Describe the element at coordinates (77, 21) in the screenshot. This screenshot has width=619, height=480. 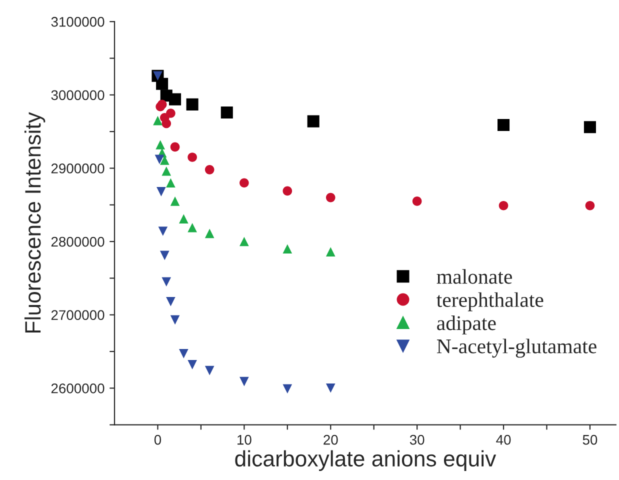
I see `y-tick-label: 3100000` at that location.